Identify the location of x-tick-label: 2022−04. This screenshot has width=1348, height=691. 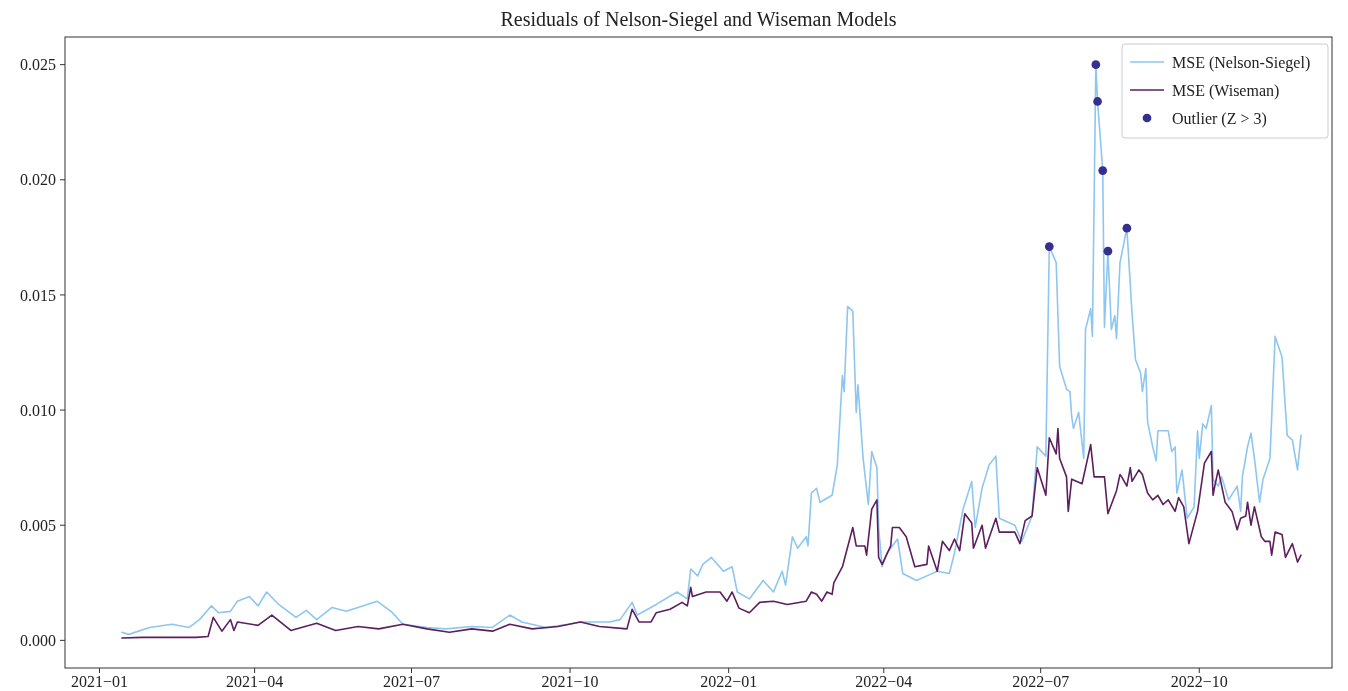
(884, 681).